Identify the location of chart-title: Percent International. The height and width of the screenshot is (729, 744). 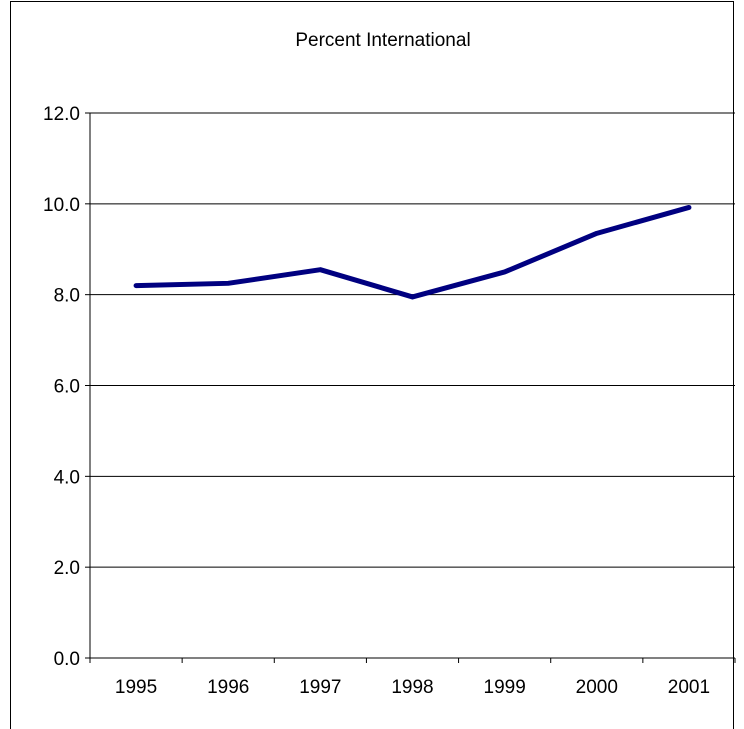
(382, 40).